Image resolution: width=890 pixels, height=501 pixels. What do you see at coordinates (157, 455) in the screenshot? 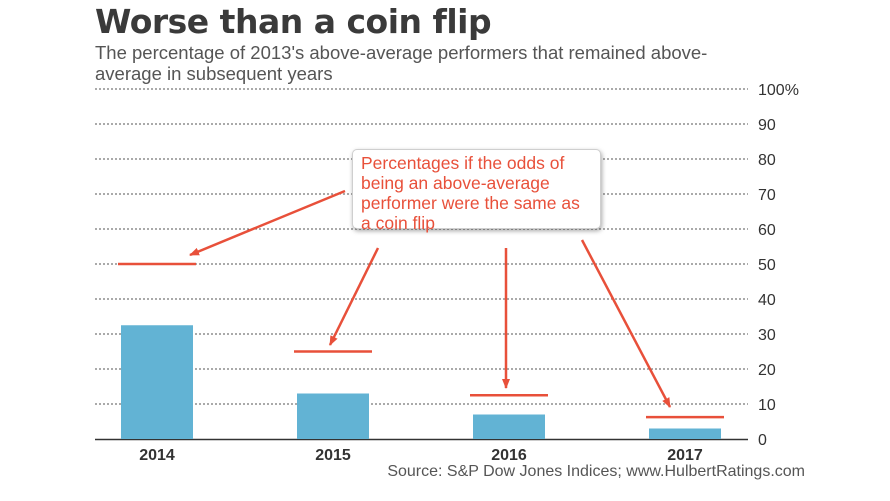
I see `x-category-label: 2014` at bounding box center [157, 455].